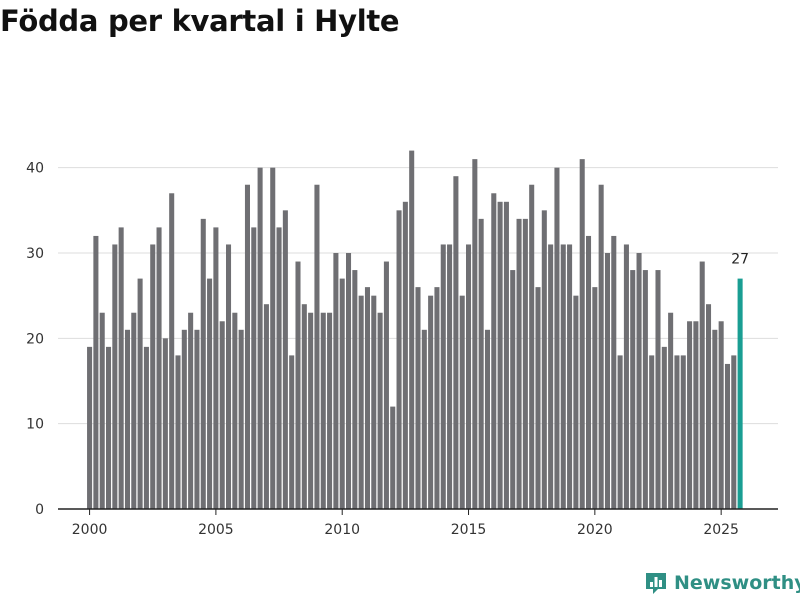 Image resolution: width=800 pixels, height=600 pixels. Describe the element at coordinates (740, 260) in the screenshot. I see `highlight-value-label: 27` at that location.